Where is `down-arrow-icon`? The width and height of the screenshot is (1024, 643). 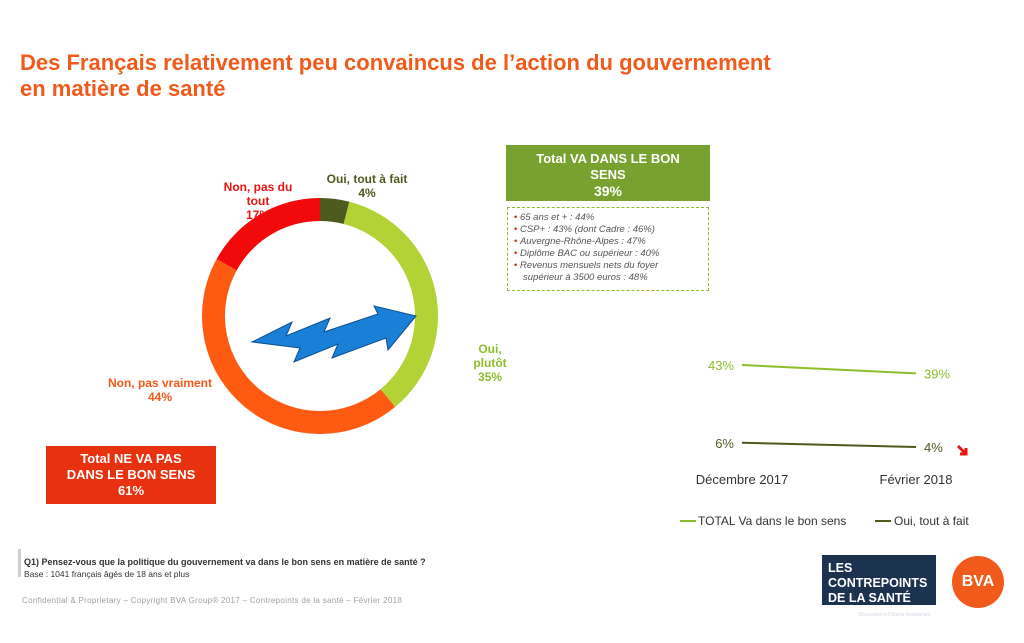
down-arrow-icon is located at coordinates (962, 450).